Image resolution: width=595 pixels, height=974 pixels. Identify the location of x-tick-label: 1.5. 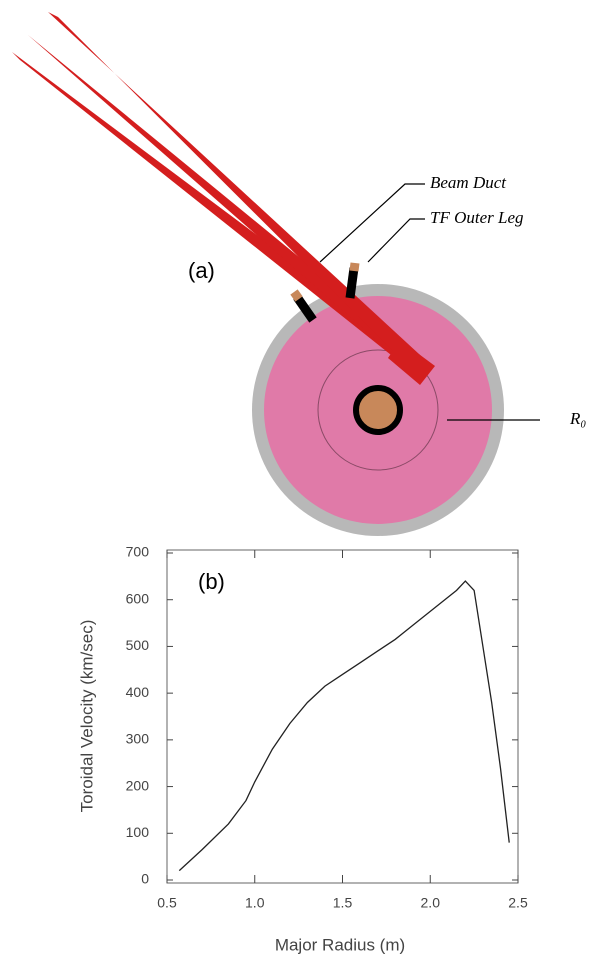
(343, 903).